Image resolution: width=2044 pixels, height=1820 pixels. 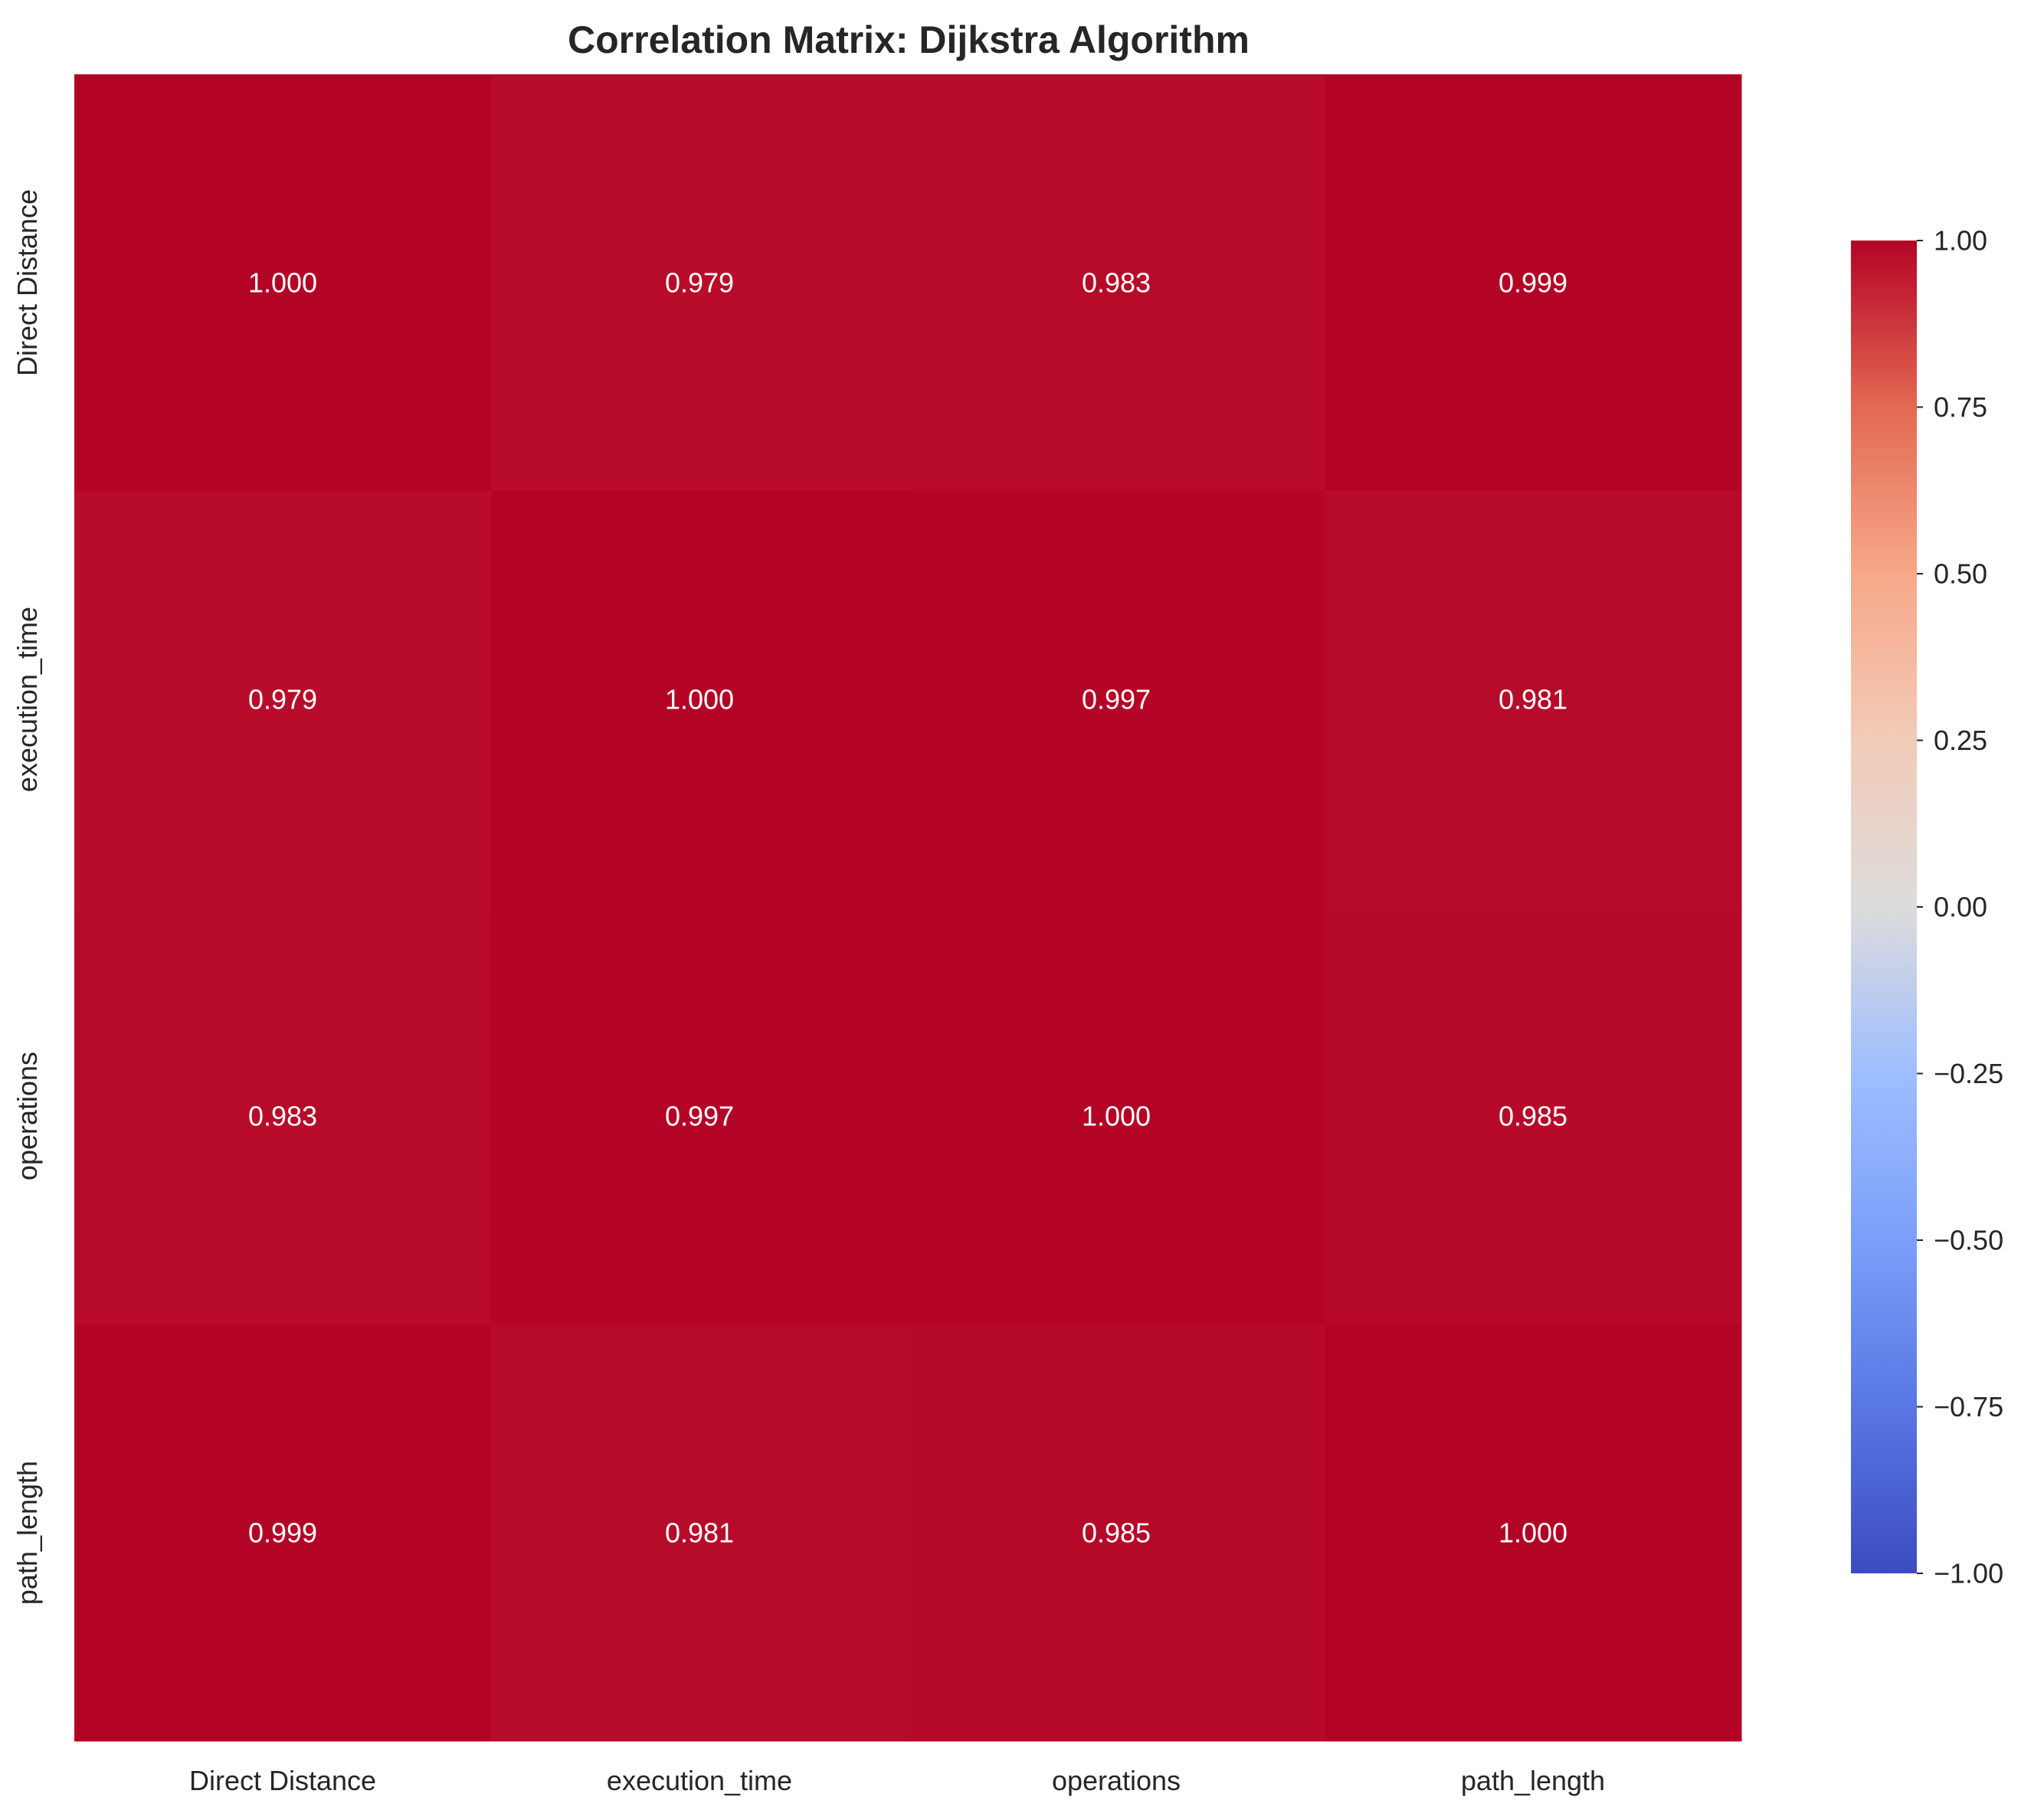 What do you see at coordinates (1960, 407) in the screenshot?
I see `colorbar-tick-label: 0.75` at bounding box center [1960, 407].